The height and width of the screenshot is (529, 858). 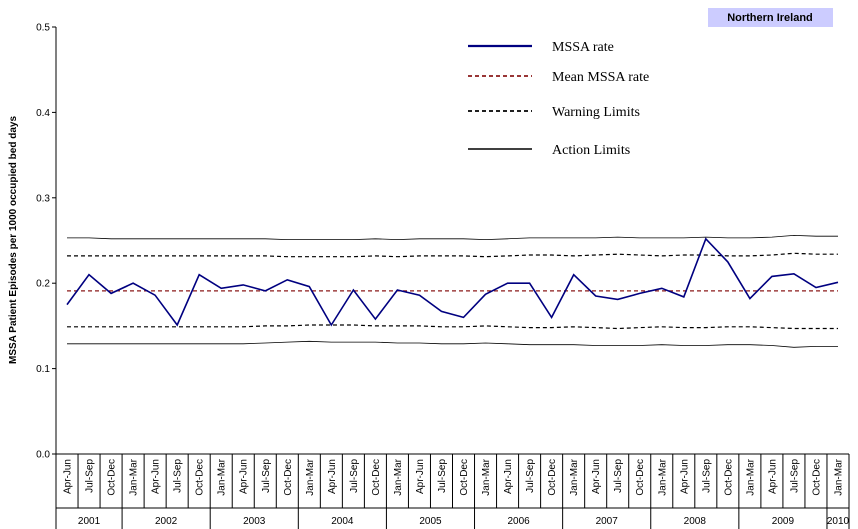 I want to click on year-label: 2001, so click(x=89, y=521).